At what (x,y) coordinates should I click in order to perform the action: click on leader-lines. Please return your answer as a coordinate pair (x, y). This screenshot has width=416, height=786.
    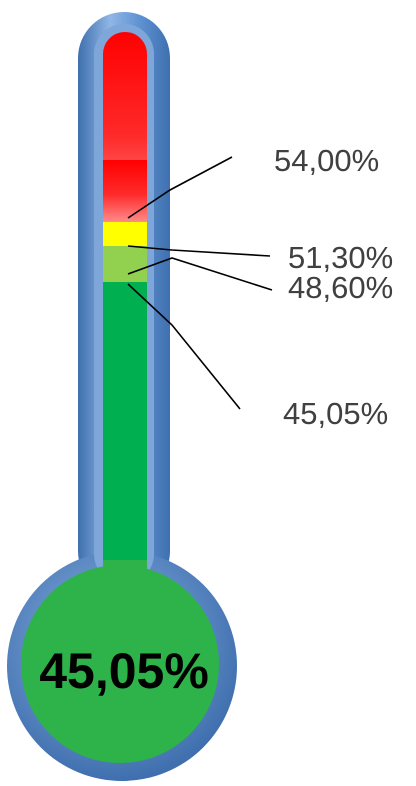
    Looking at the image, I should click on (200, 283).